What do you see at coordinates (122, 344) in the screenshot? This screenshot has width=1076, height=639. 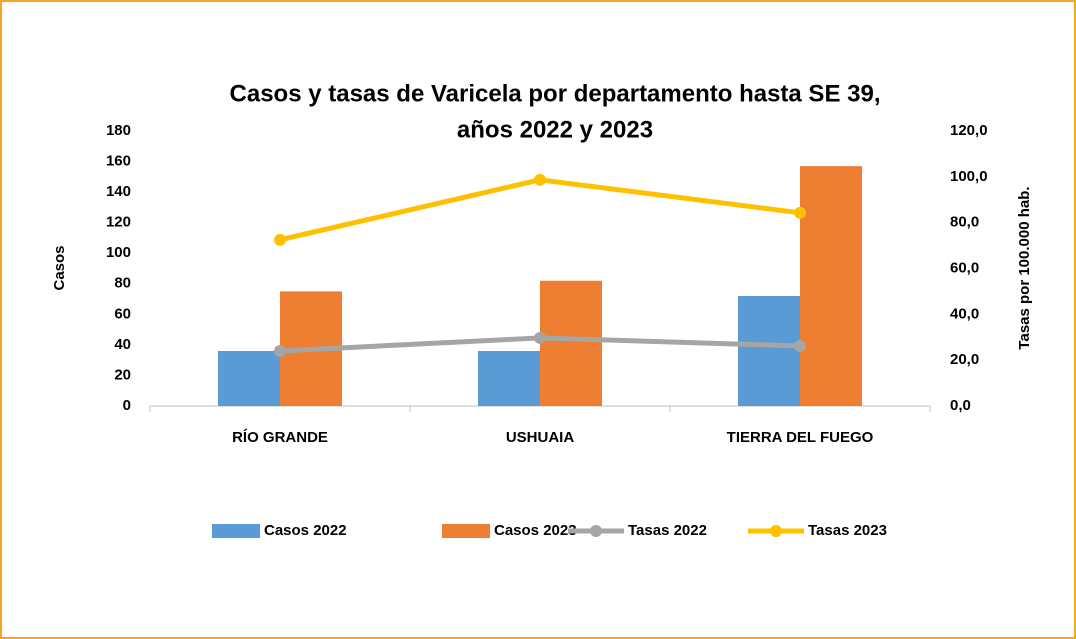 I see `y-tick-label: 40` at bounding box center [122, 344].